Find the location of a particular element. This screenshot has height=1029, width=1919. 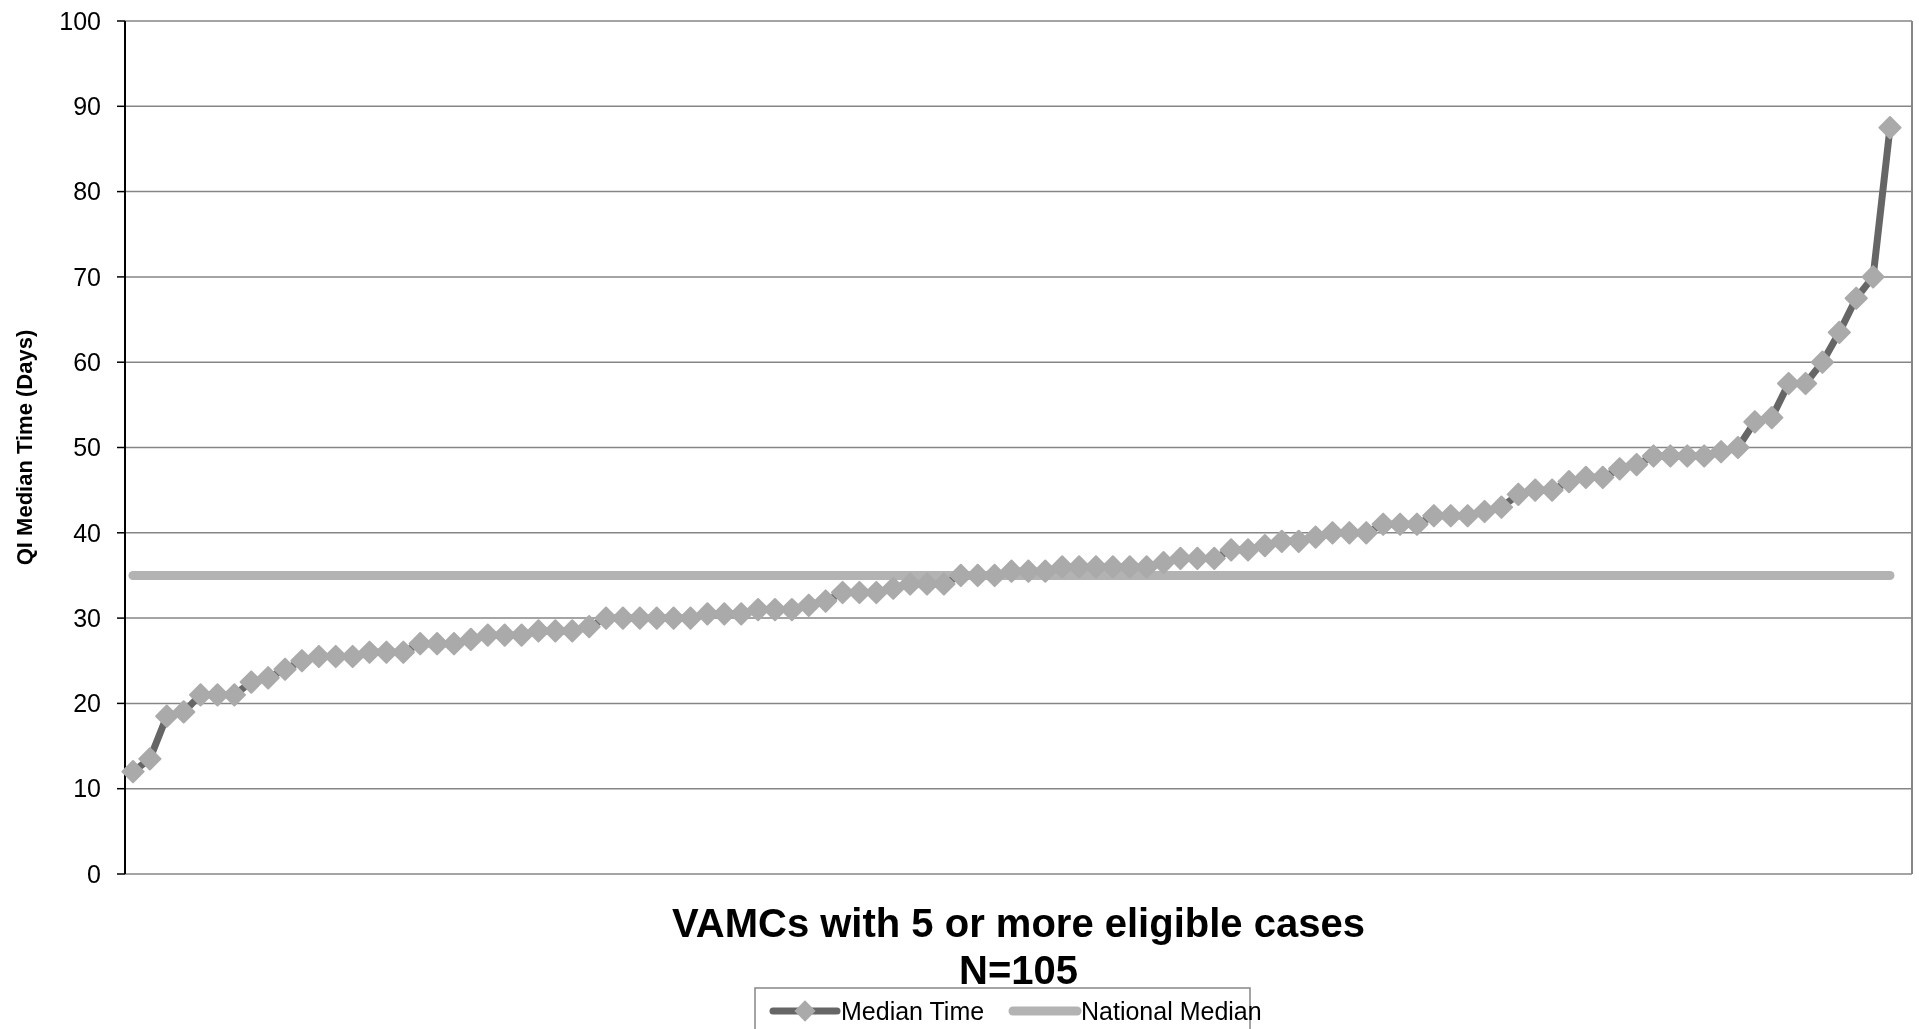

legend-label: Median Time is located at coordinates (913, 1010).